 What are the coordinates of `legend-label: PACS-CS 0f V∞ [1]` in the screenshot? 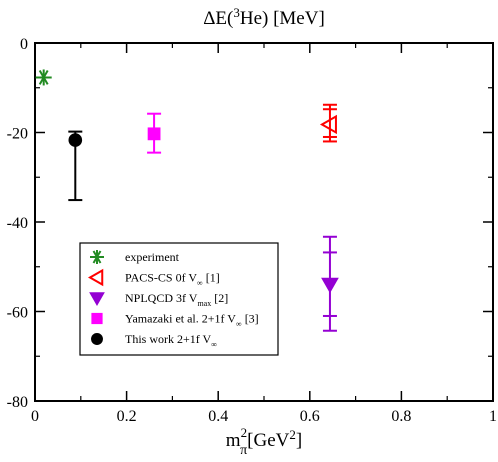 It's located at (172, 279).